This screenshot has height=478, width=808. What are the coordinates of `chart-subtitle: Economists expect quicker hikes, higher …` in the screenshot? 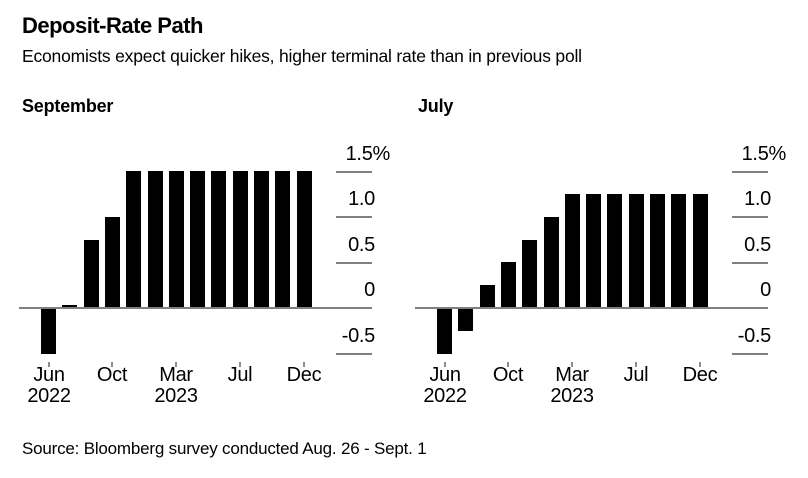 It's located at (302, 56).